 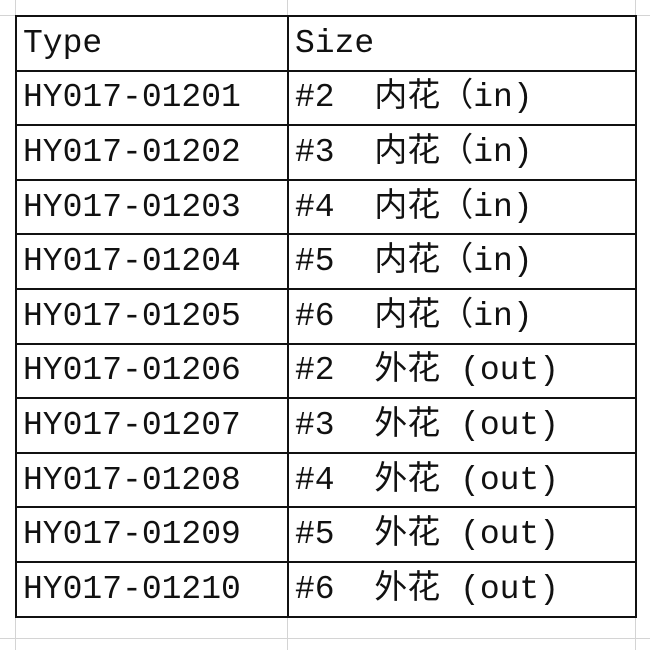 What do you see at coordinates (462, 98) in the screenshot?
I see `cell-size: #2 内花（in)` at bounding box center [462, 98].